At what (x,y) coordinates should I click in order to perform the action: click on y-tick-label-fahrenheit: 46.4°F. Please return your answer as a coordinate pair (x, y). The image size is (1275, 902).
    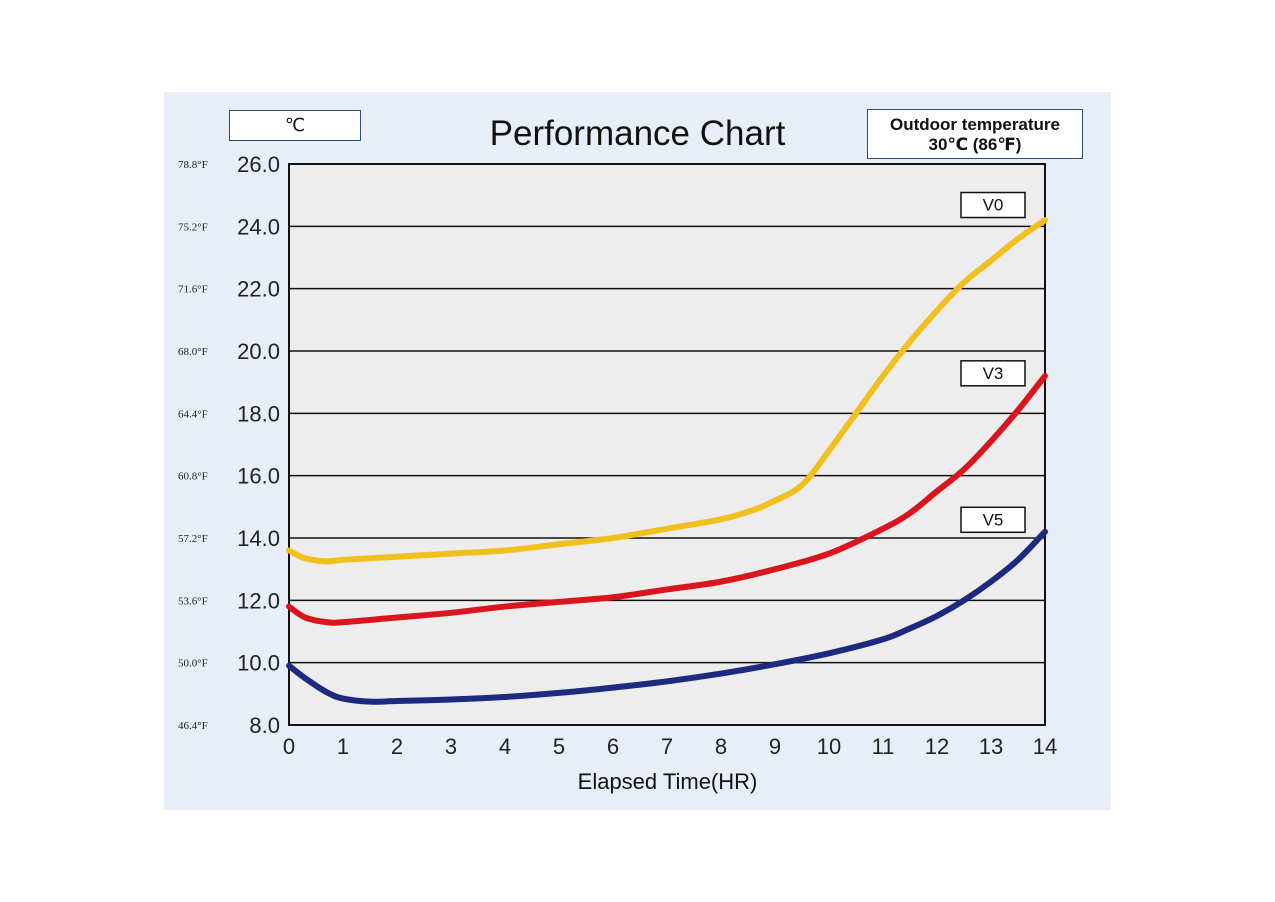
    Looking at the image, I should click on (193, 726).